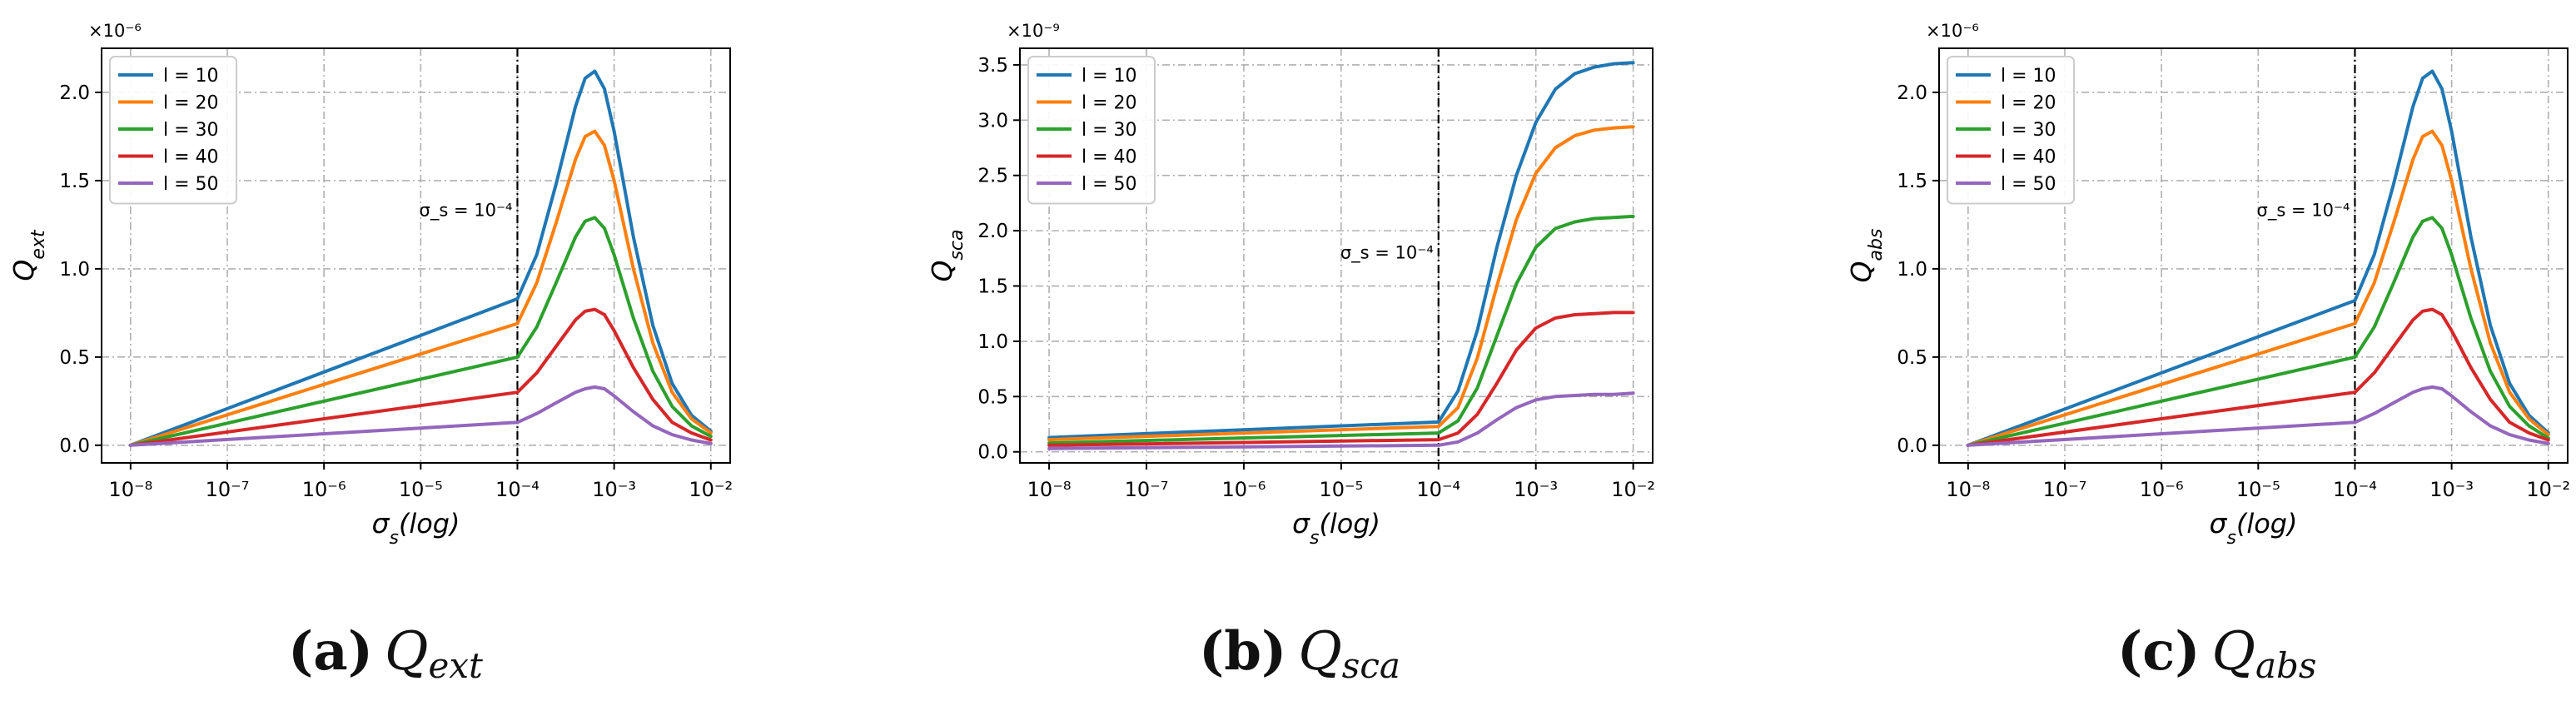  Describe the element at coordinates (1370, 665) in the screenshot. I see `caption-b-subscript: sca` at that location.